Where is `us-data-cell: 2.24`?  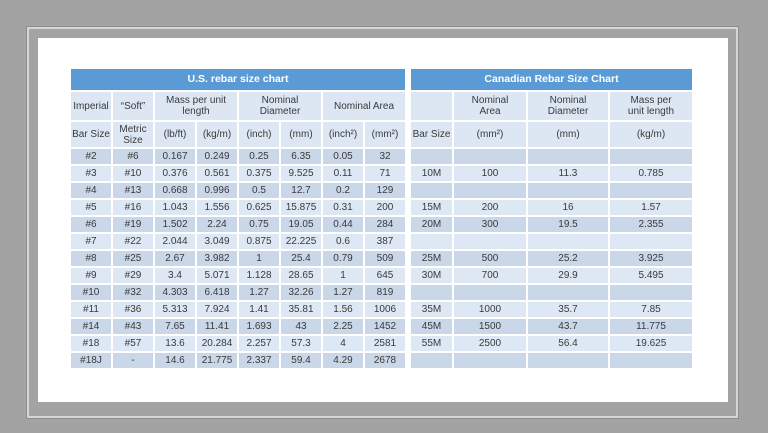
us-data-cell: 2.24 is located at coordinates (217, 224).